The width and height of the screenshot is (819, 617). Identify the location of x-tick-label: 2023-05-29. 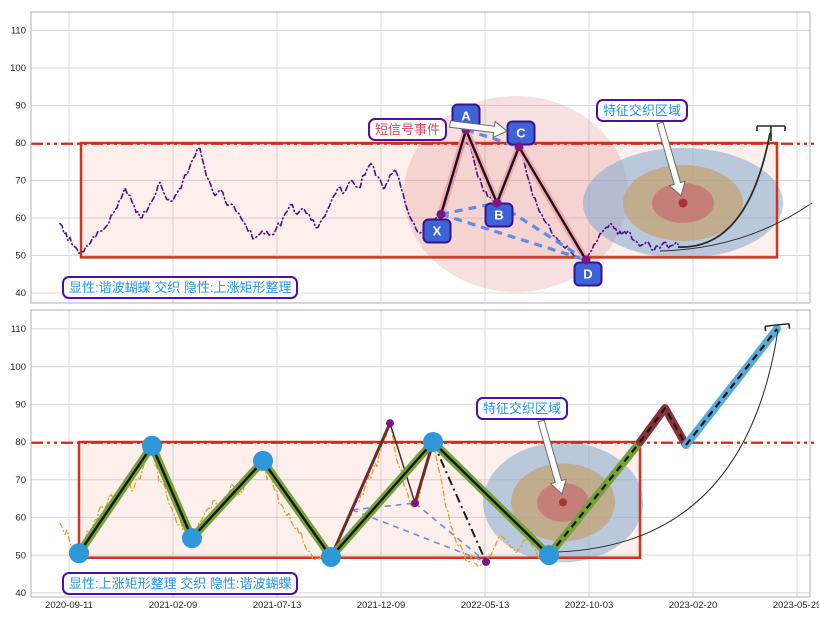
(796, 605).